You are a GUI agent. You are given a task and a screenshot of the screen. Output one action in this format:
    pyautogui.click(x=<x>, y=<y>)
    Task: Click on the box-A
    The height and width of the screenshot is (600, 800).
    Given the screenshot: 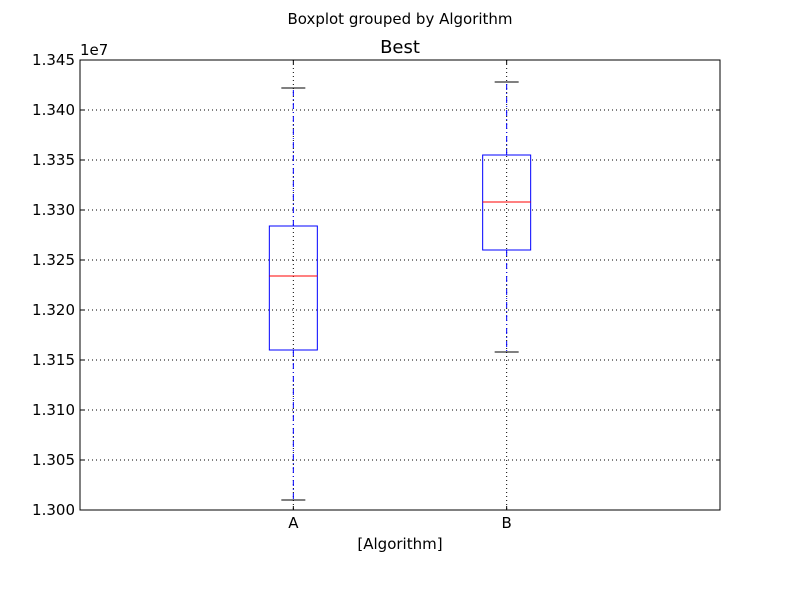 What is the action you would take?
    pyautogui.click(x=293, y=294)
    